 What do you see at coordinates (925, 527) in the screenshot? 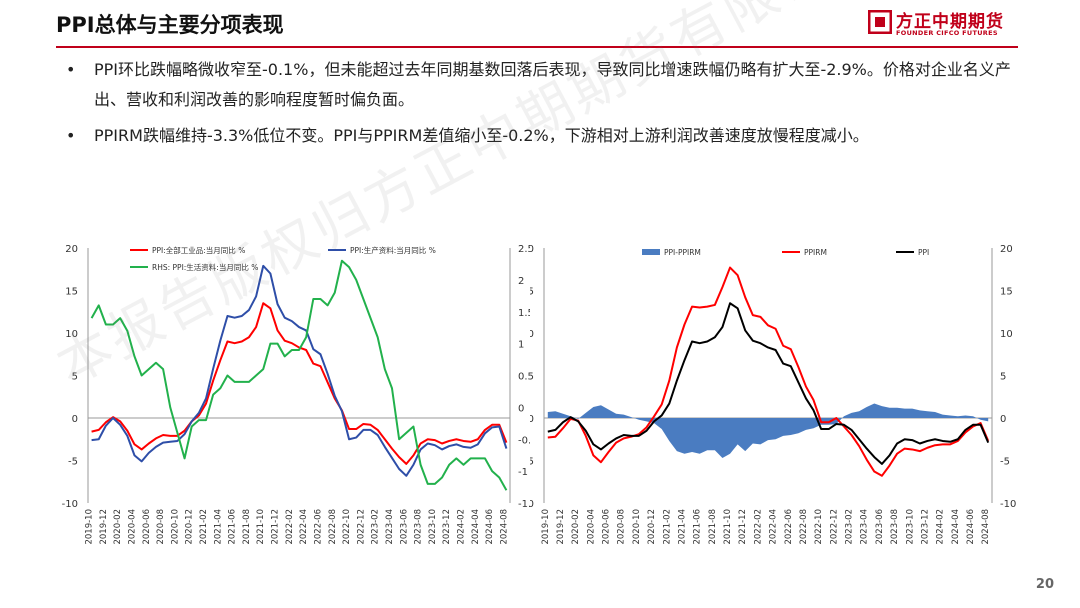
I see `x-tick-label: 2023-12` at bounding box center [925, 527].